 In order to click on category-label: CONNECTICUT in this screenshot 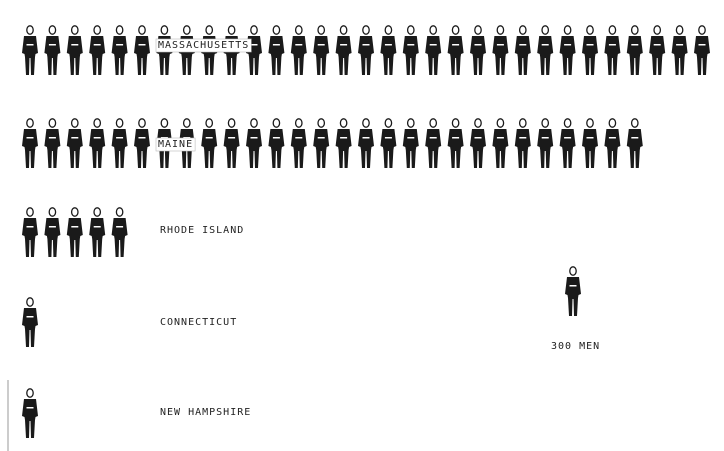, I will do `click(198, 322)`.